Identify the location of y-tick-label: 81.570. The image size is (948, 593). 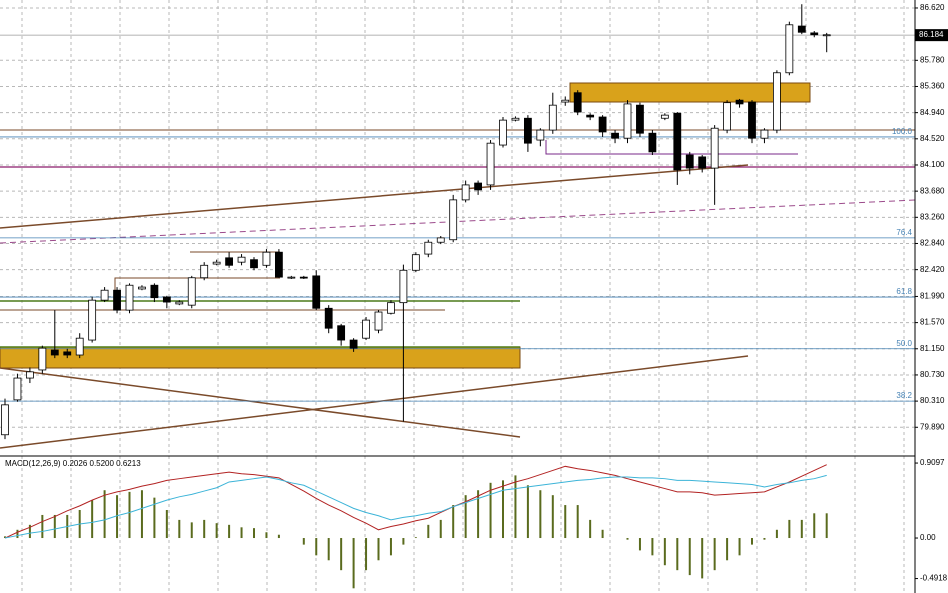
(932, 322).